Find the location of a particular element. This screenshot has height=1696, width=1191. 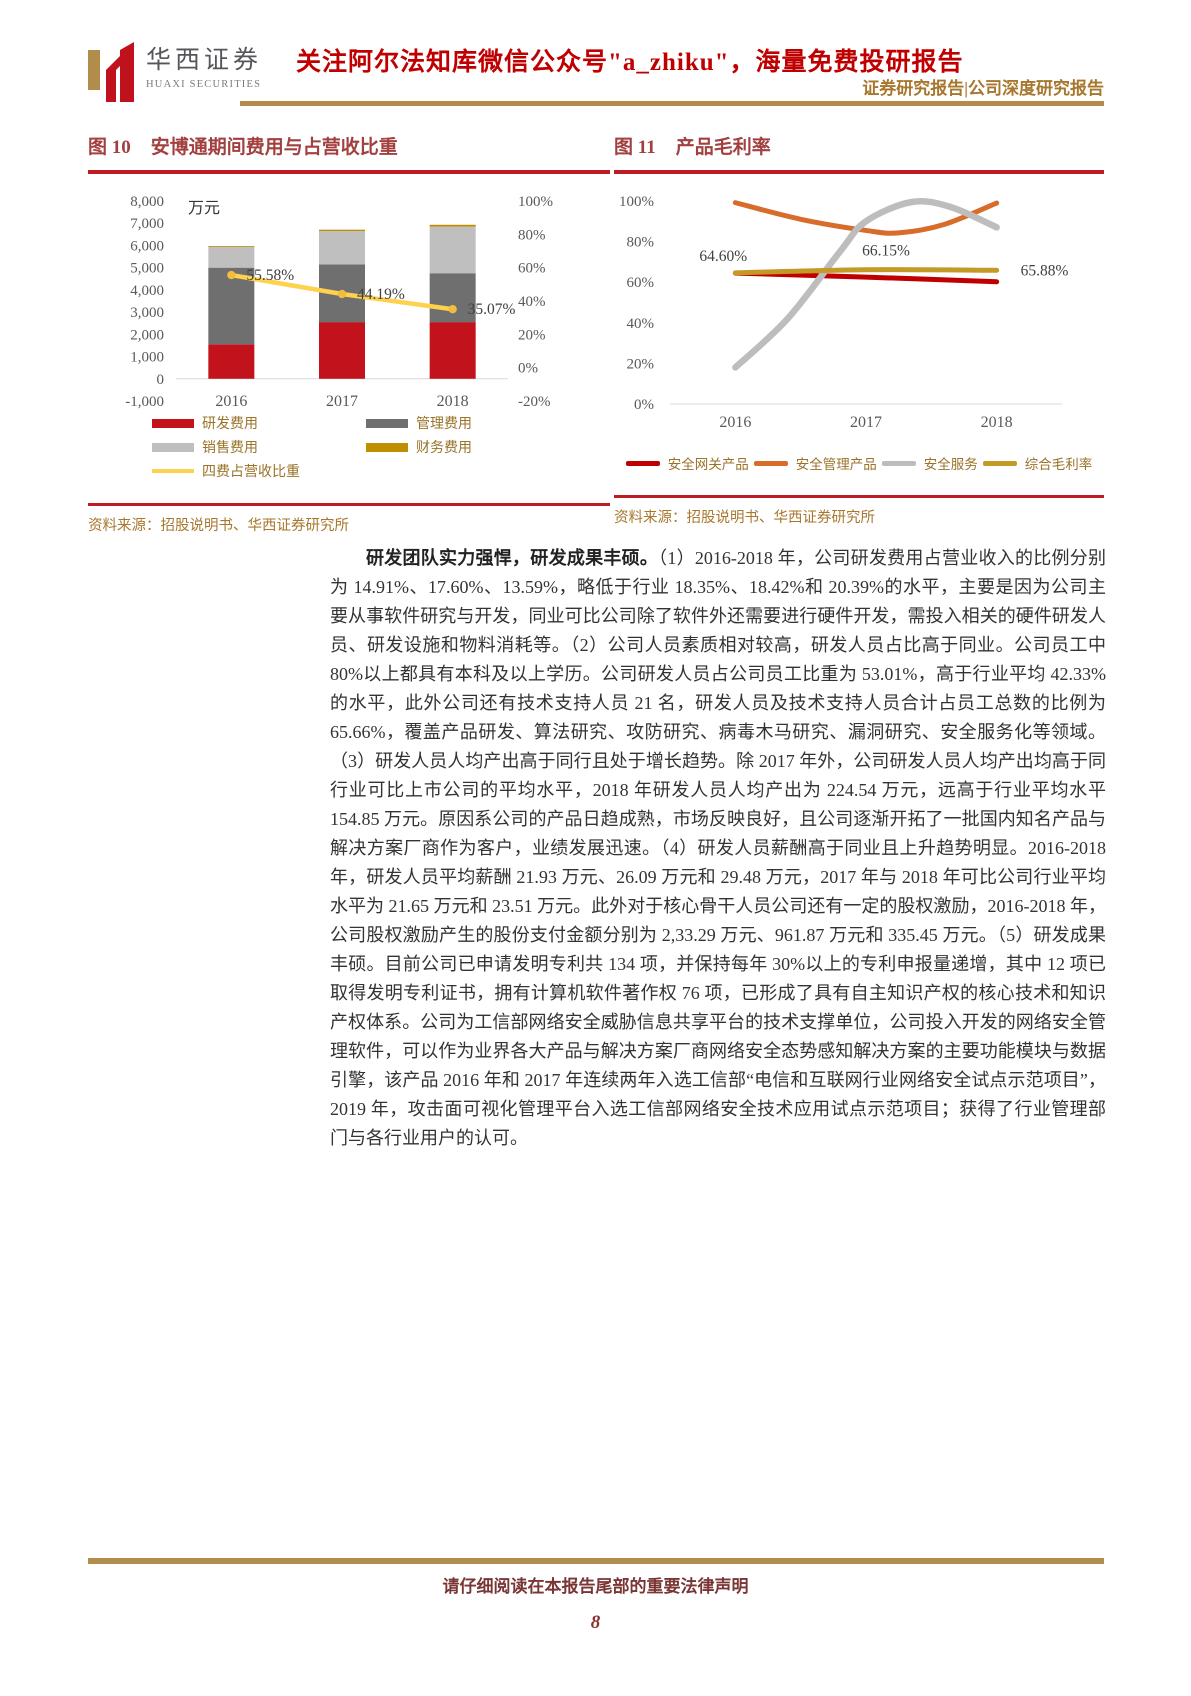

legend-item: 安全服务 is located at coordinates (929, 463).